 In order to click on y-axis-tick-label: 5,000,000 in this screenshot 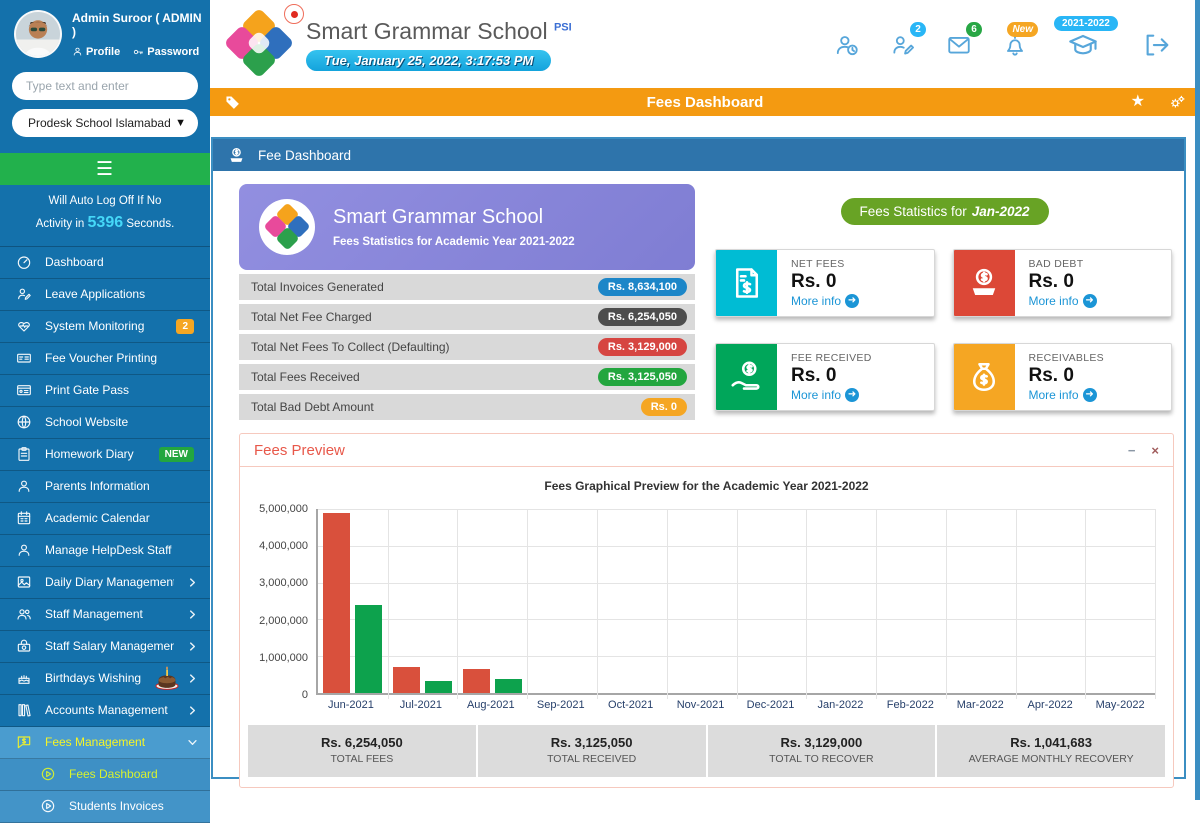, I will do `click(283, 509)`.